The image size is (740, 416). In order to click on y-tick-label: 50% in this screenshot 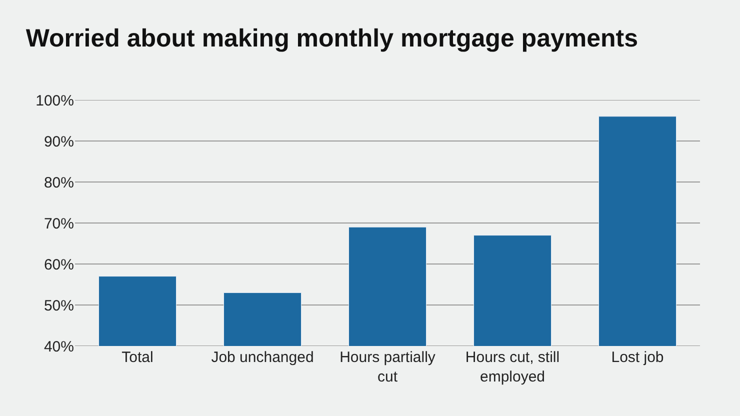, I will do `click(59, 305)`.